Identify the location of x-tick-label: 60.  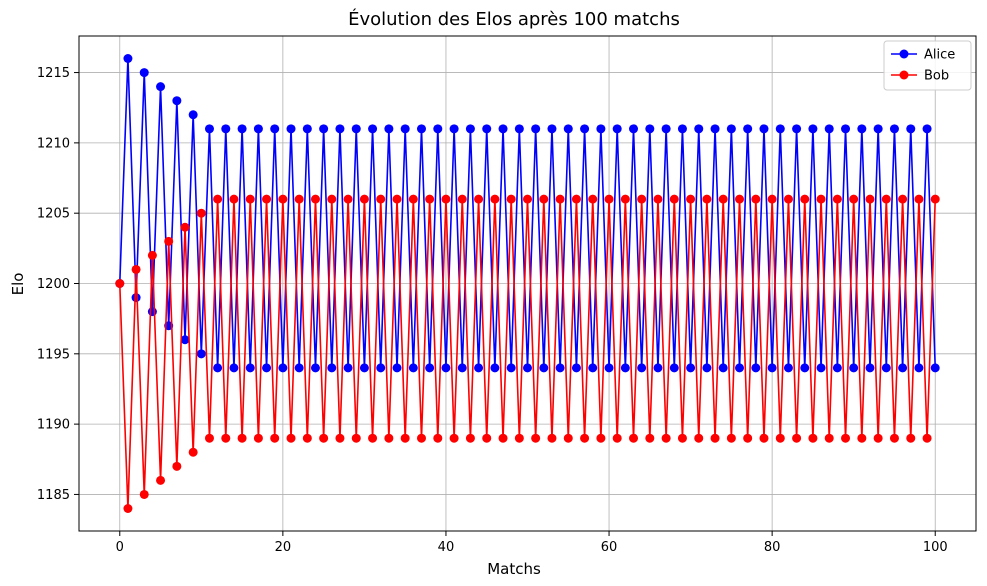
(609, 547).